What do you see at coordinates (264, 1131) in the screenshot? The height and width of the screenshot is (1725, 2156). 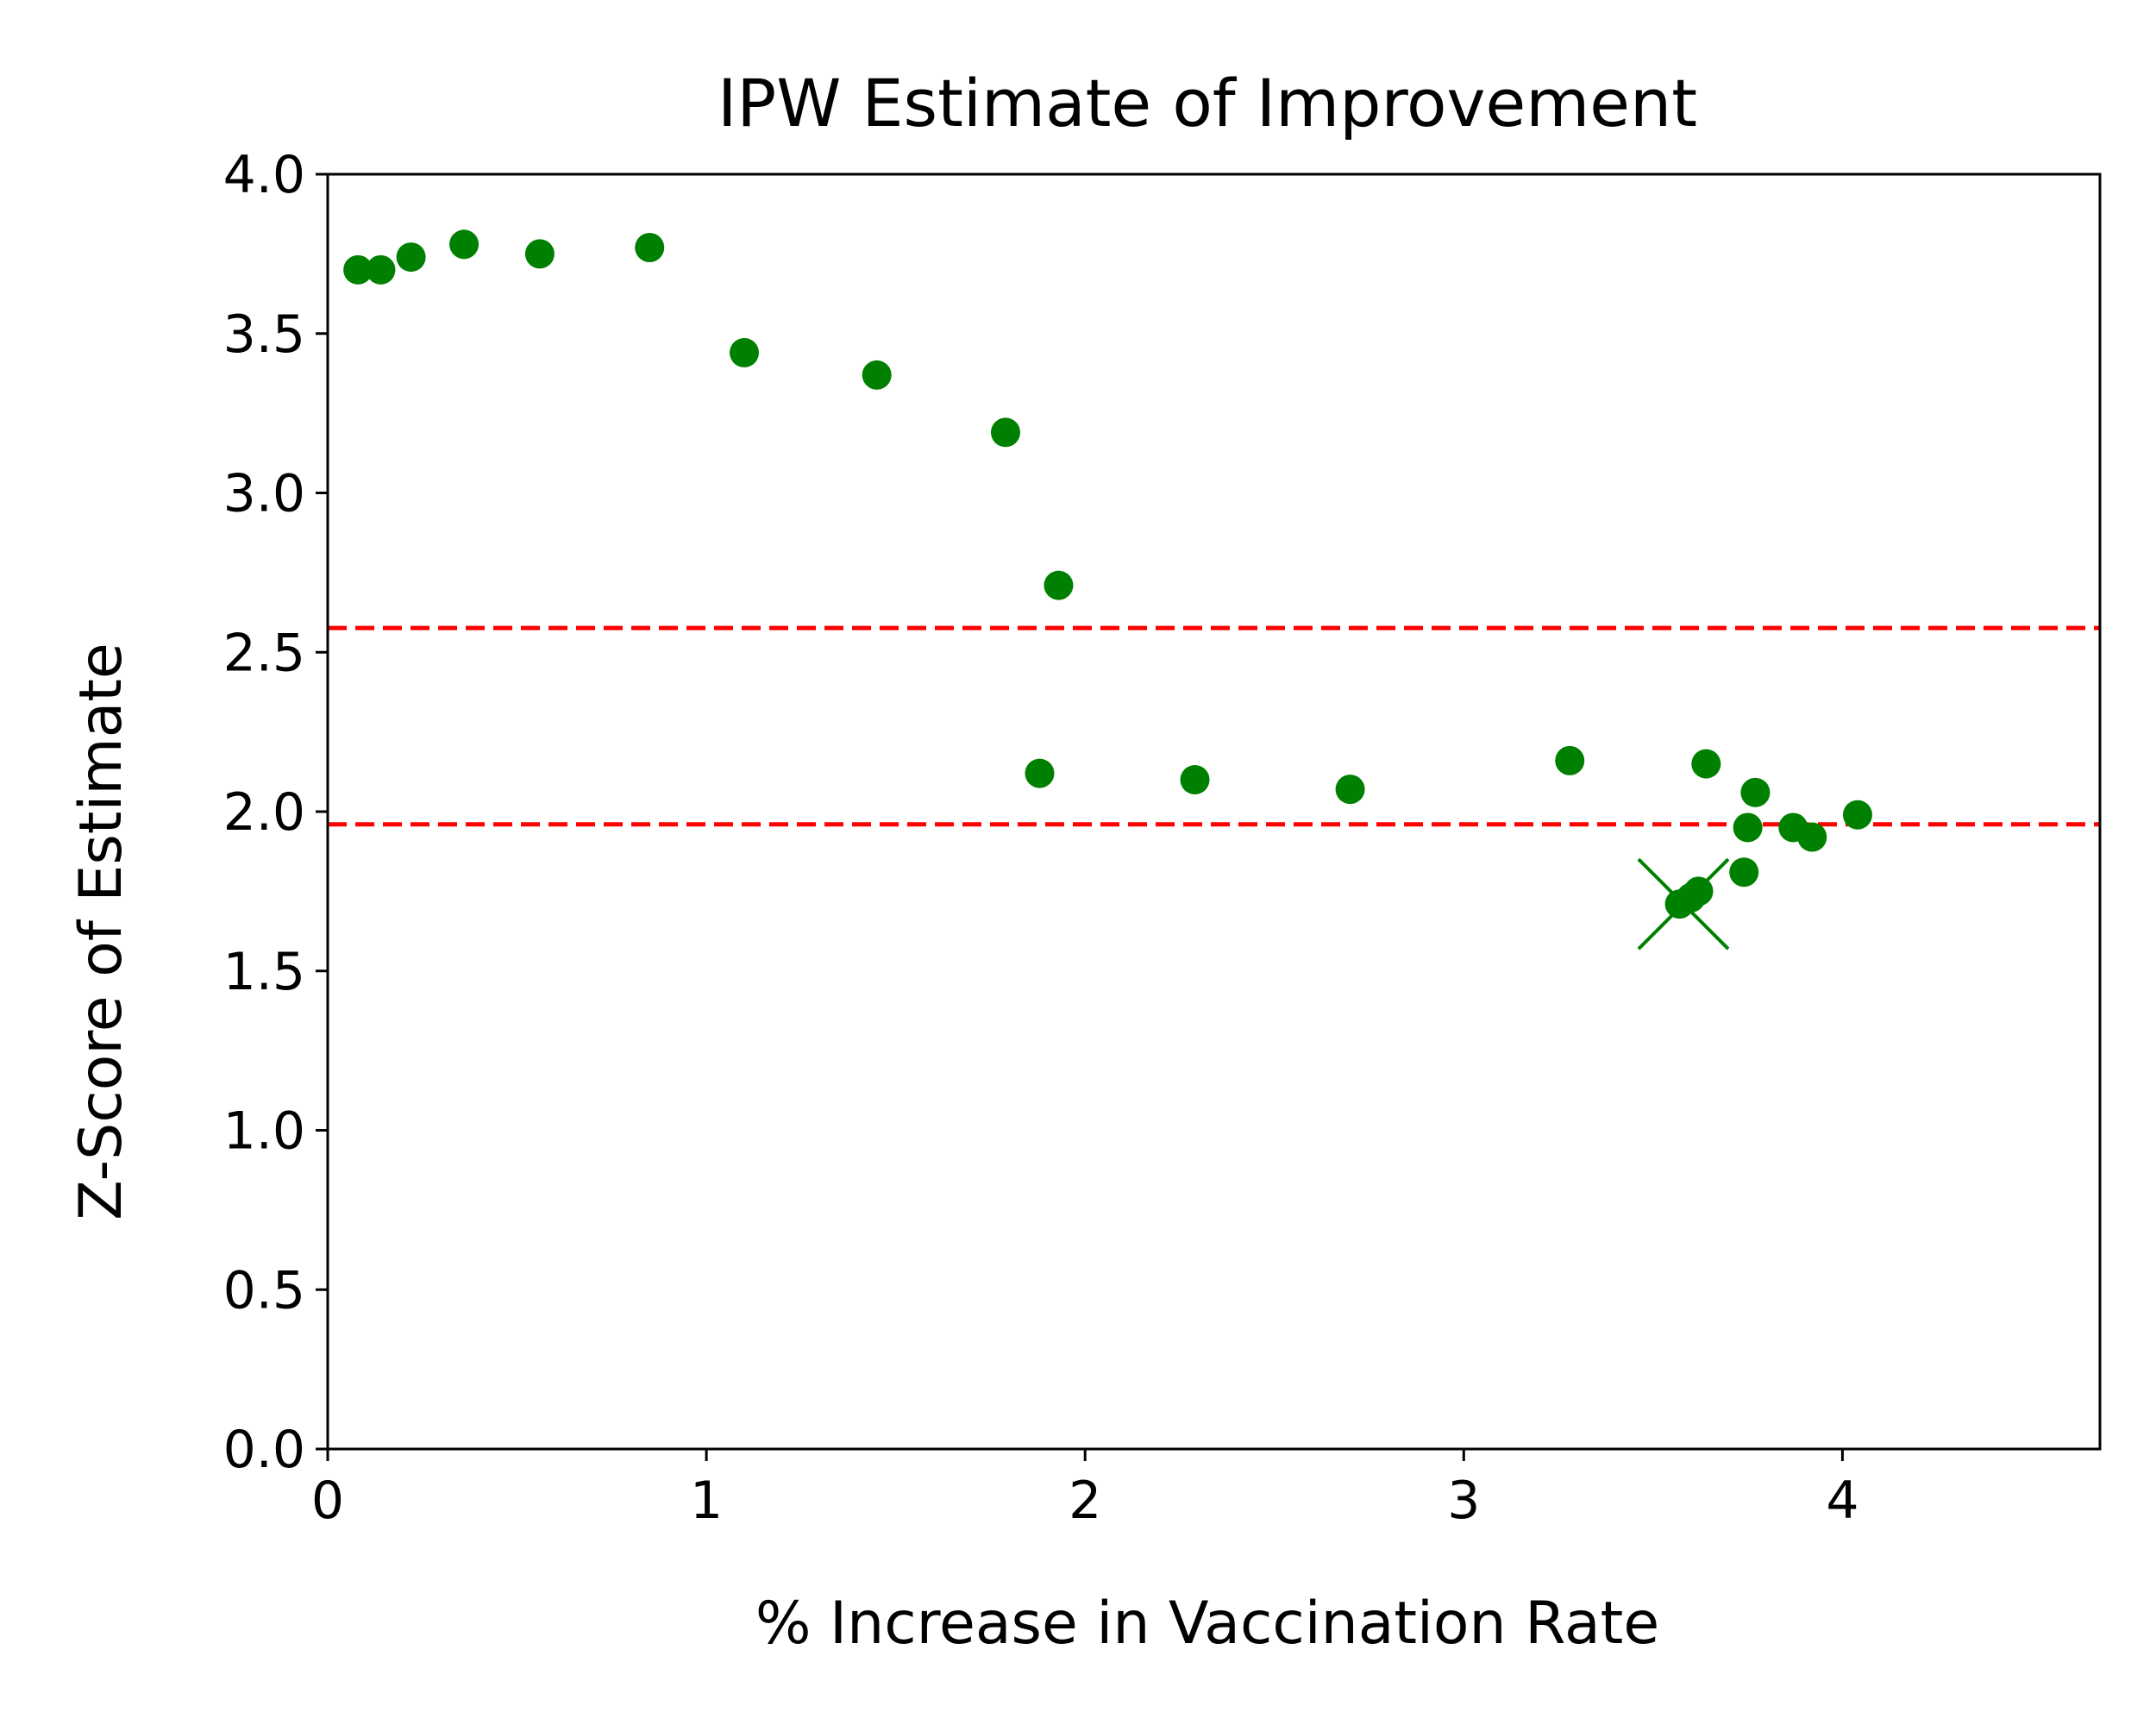 I see `y-tick-label: 1.0` at bounding box center [264, 1131].